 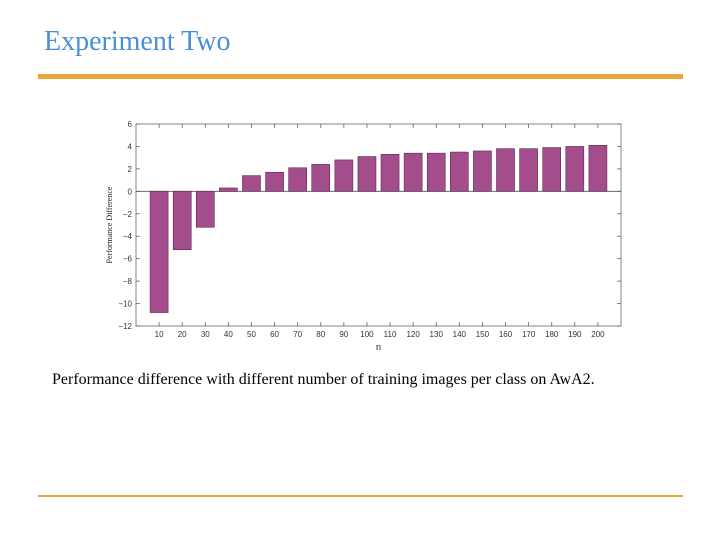 What do you see at coordinates (367, 334) in the screenshot?
I see `x-tick-label: 100` at bounding box center [367, 334].